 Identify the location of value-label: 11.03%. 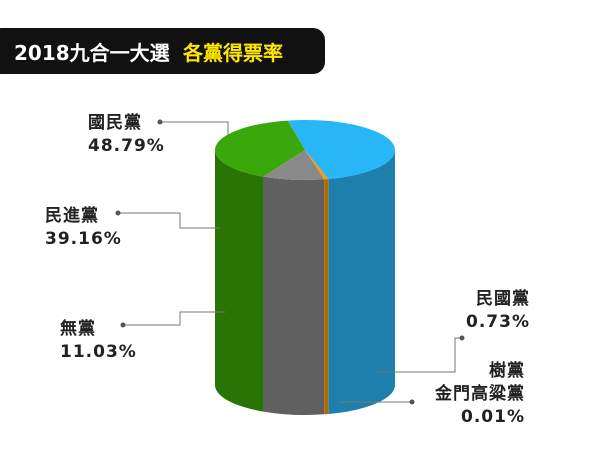
(98, 352).